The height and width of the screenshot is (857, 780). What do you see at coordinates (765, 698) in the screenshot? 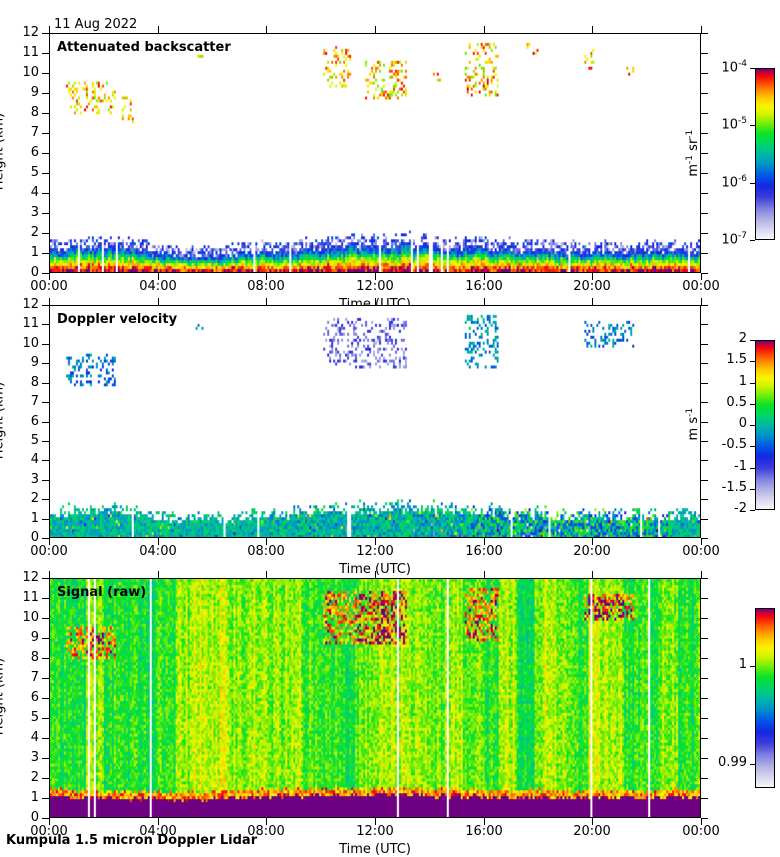
I see `colorbar-gradient-signal` at bounding box center [765, 698].